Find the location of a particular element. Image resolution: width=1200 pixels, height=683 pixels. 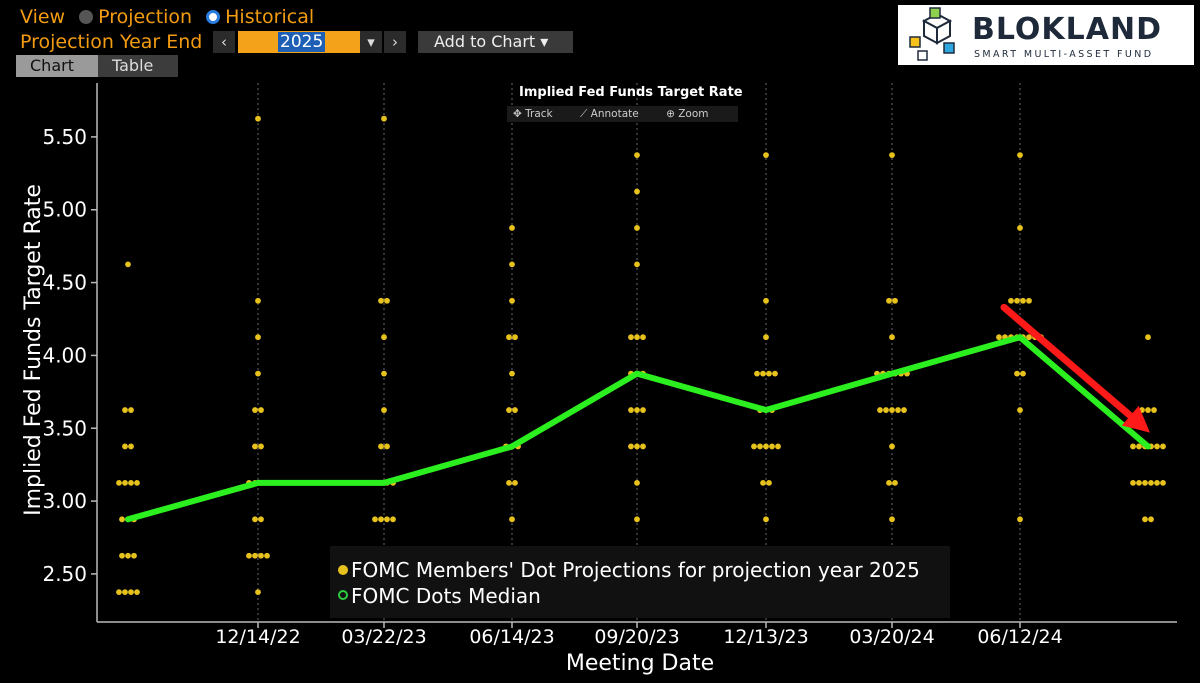

logo-wordmark: BLOKLAND is located at coordinates (1067, 29).